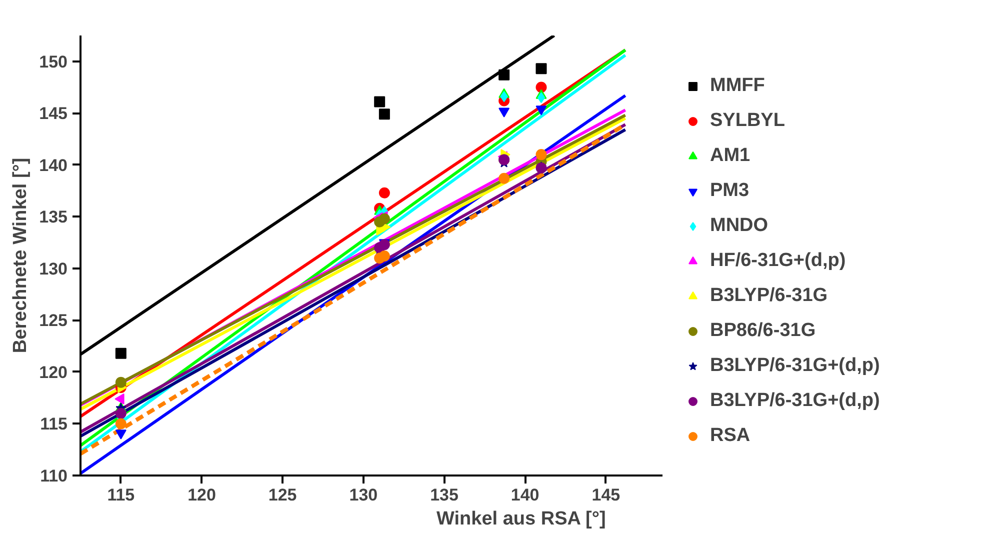 The width and height of the screenshot is (994, 557). I want to click on y-tick-label: 110, so click(54, 476).